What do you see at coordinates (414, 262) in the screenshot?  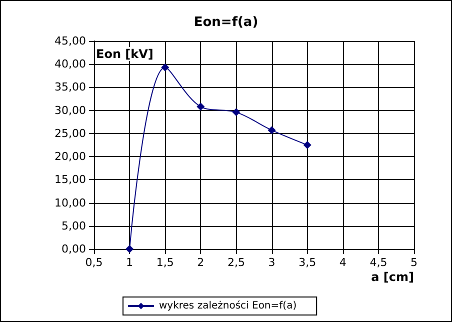 I see `x-tick-label: 5` at bounding box center [414, 262].